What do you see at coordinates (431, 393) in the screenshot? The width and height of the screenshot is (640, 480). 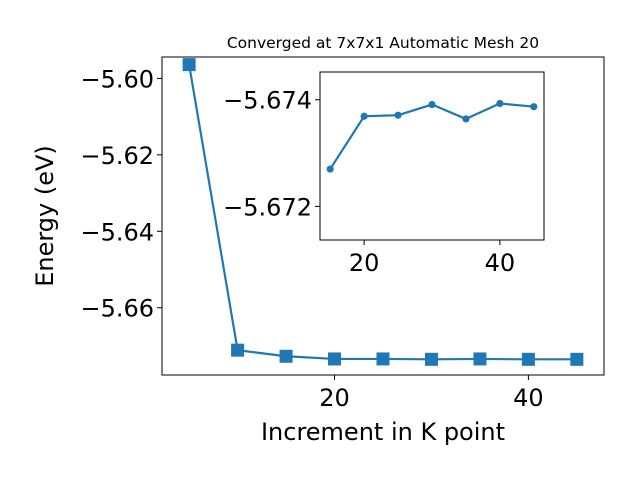 I see `main-x-axis: 20 40` at bounding box center [431, 393].